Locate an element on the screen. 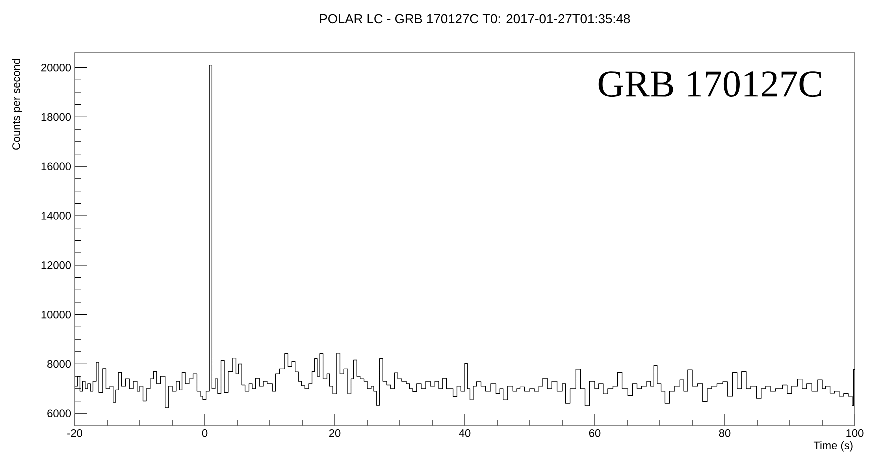  y-tick-label: 8000 is located at coordinates (60, 364).